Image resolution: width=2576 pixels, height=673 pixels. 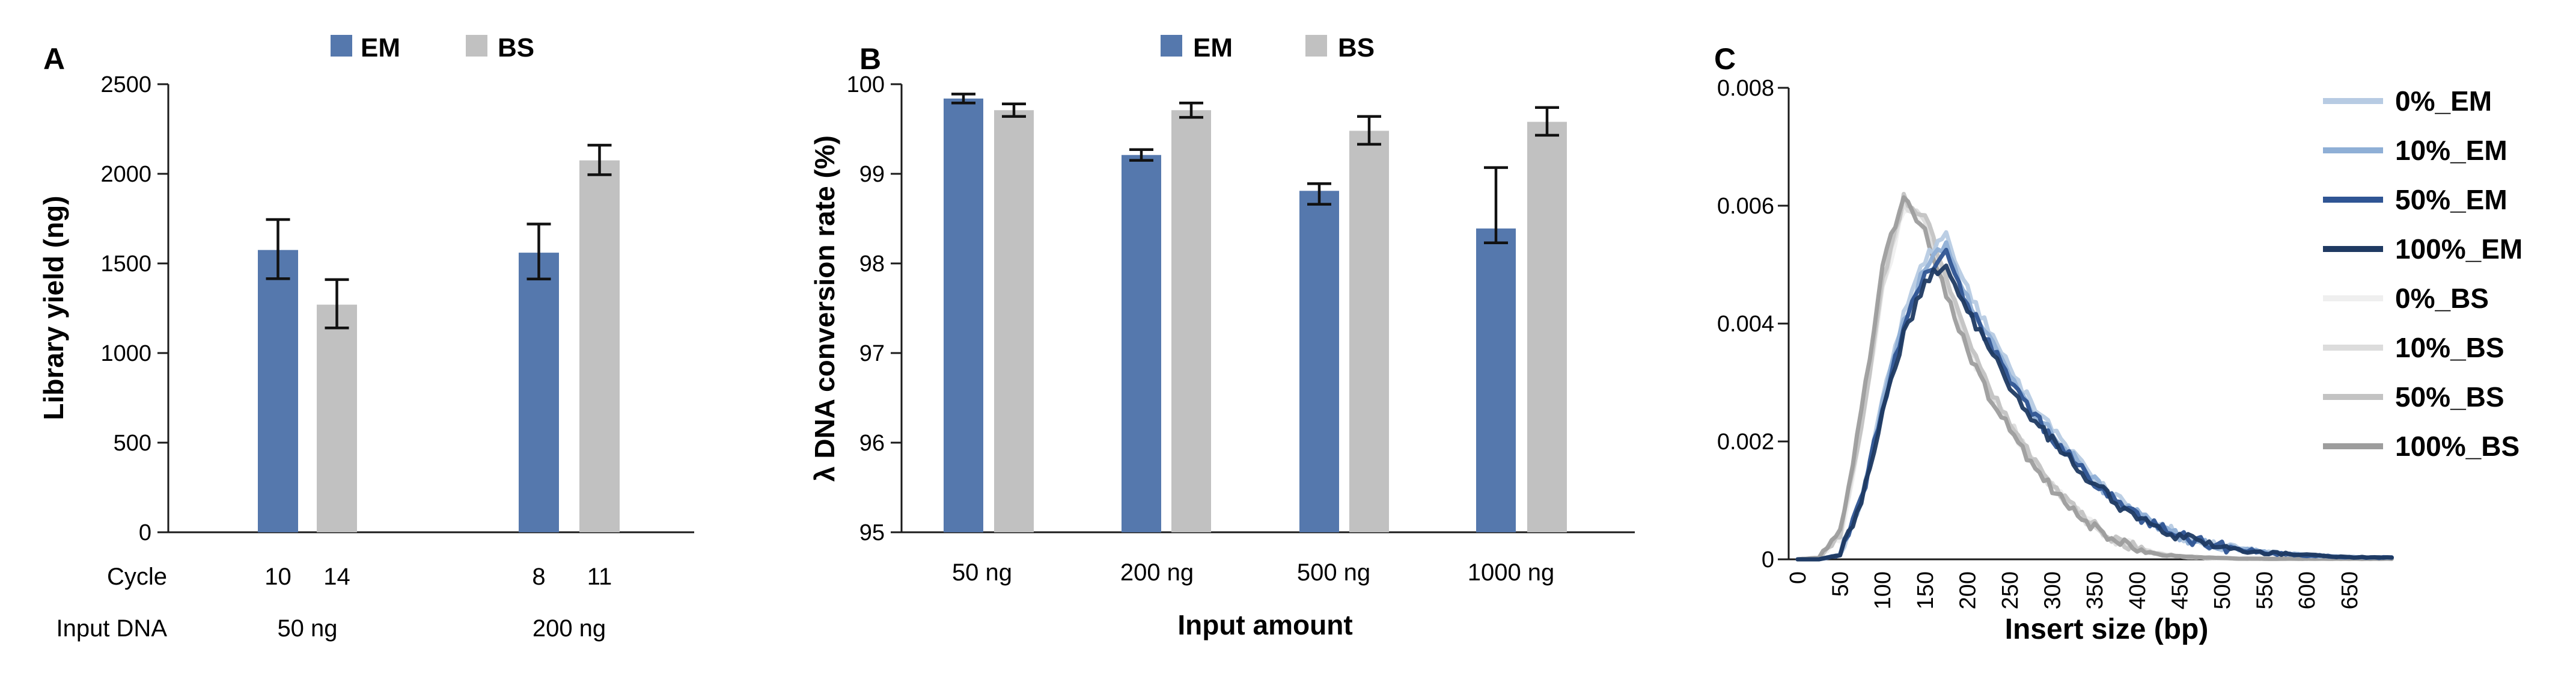 I want to click on y-tick-label: 2500, so click(x=125, y=84).